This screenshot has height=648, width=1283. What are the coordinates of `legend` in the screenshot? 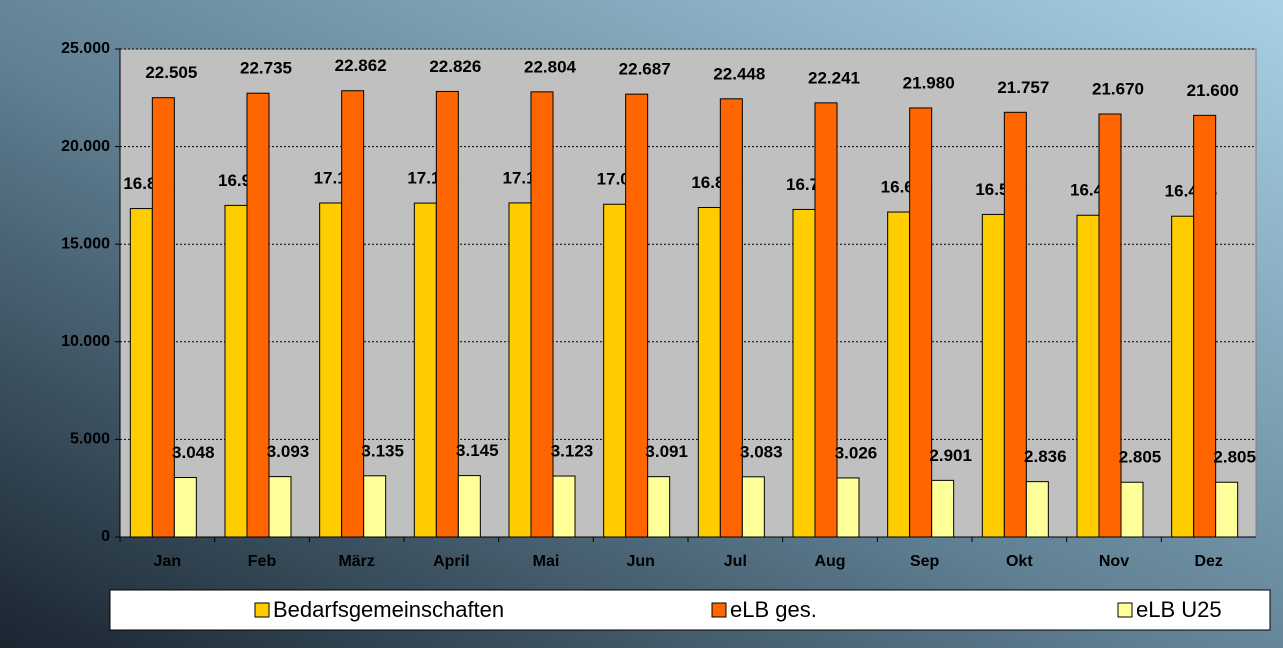 It's located at (690, 610).